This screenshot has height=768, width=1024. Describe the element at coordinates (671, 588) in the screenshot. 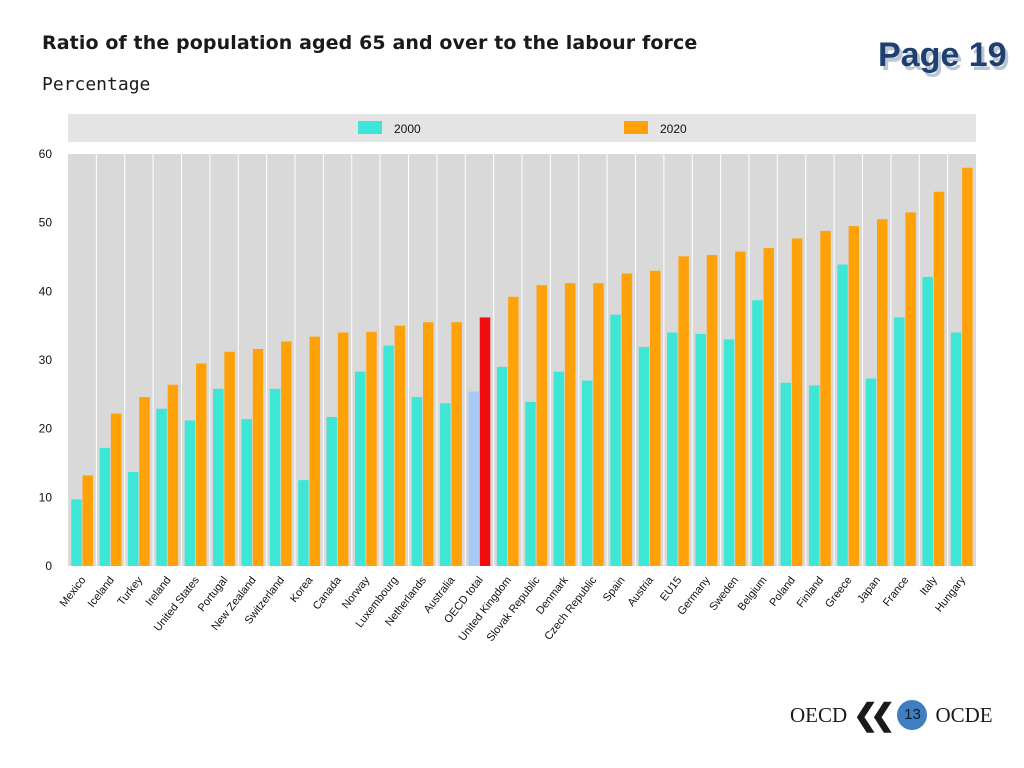

I see `x-tick-label: EU15` at that location.